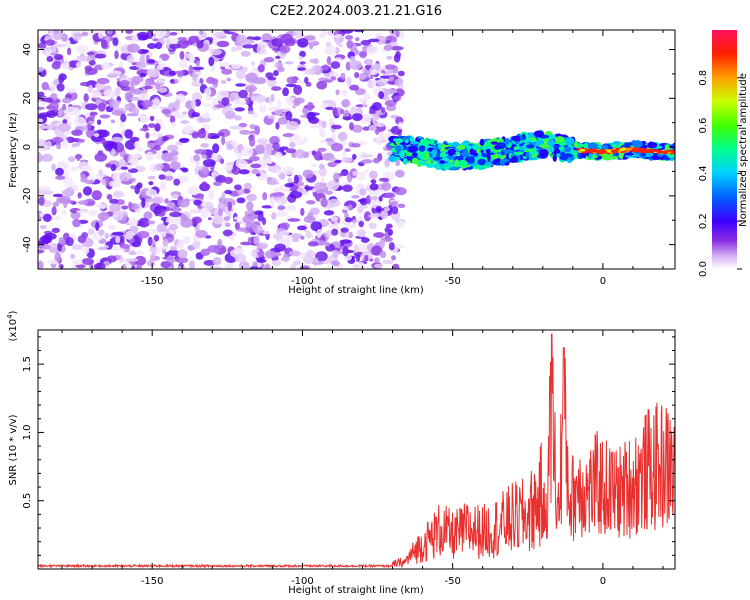  Describe the element at coordinates (152, 581) in the screenshot. I see `x-tick-label: -150` at that location.